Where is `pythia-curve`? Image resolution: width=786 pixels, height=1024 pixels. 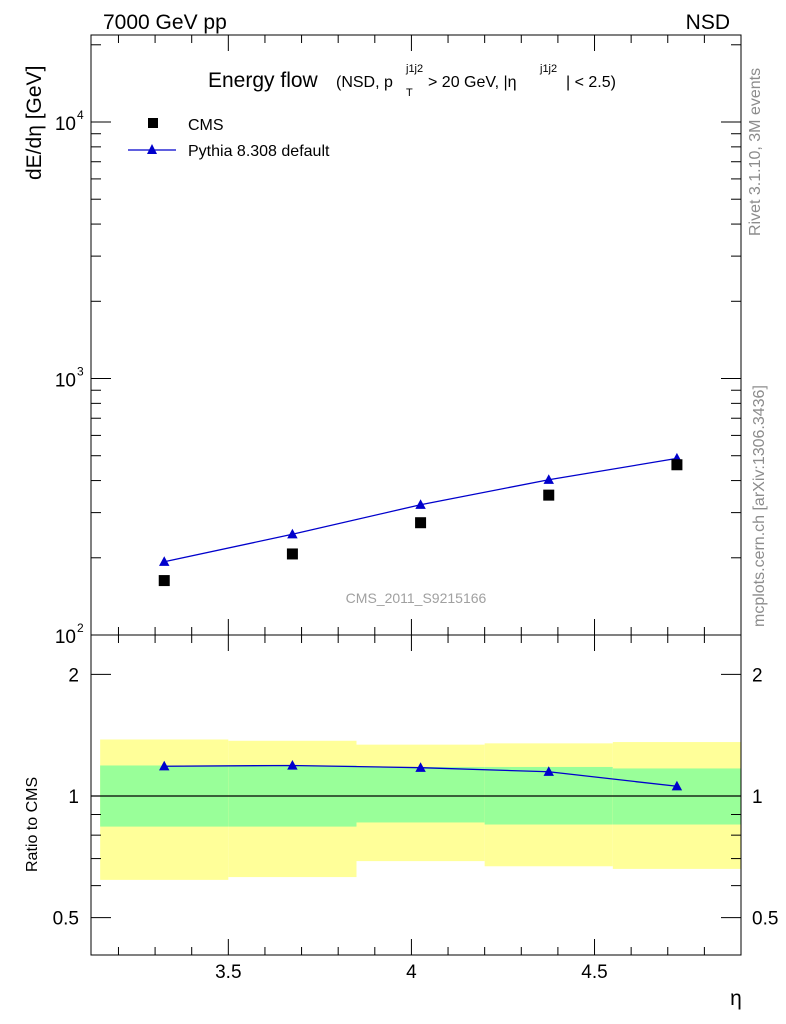
pythia-curve is located at coordinates (421, 510).